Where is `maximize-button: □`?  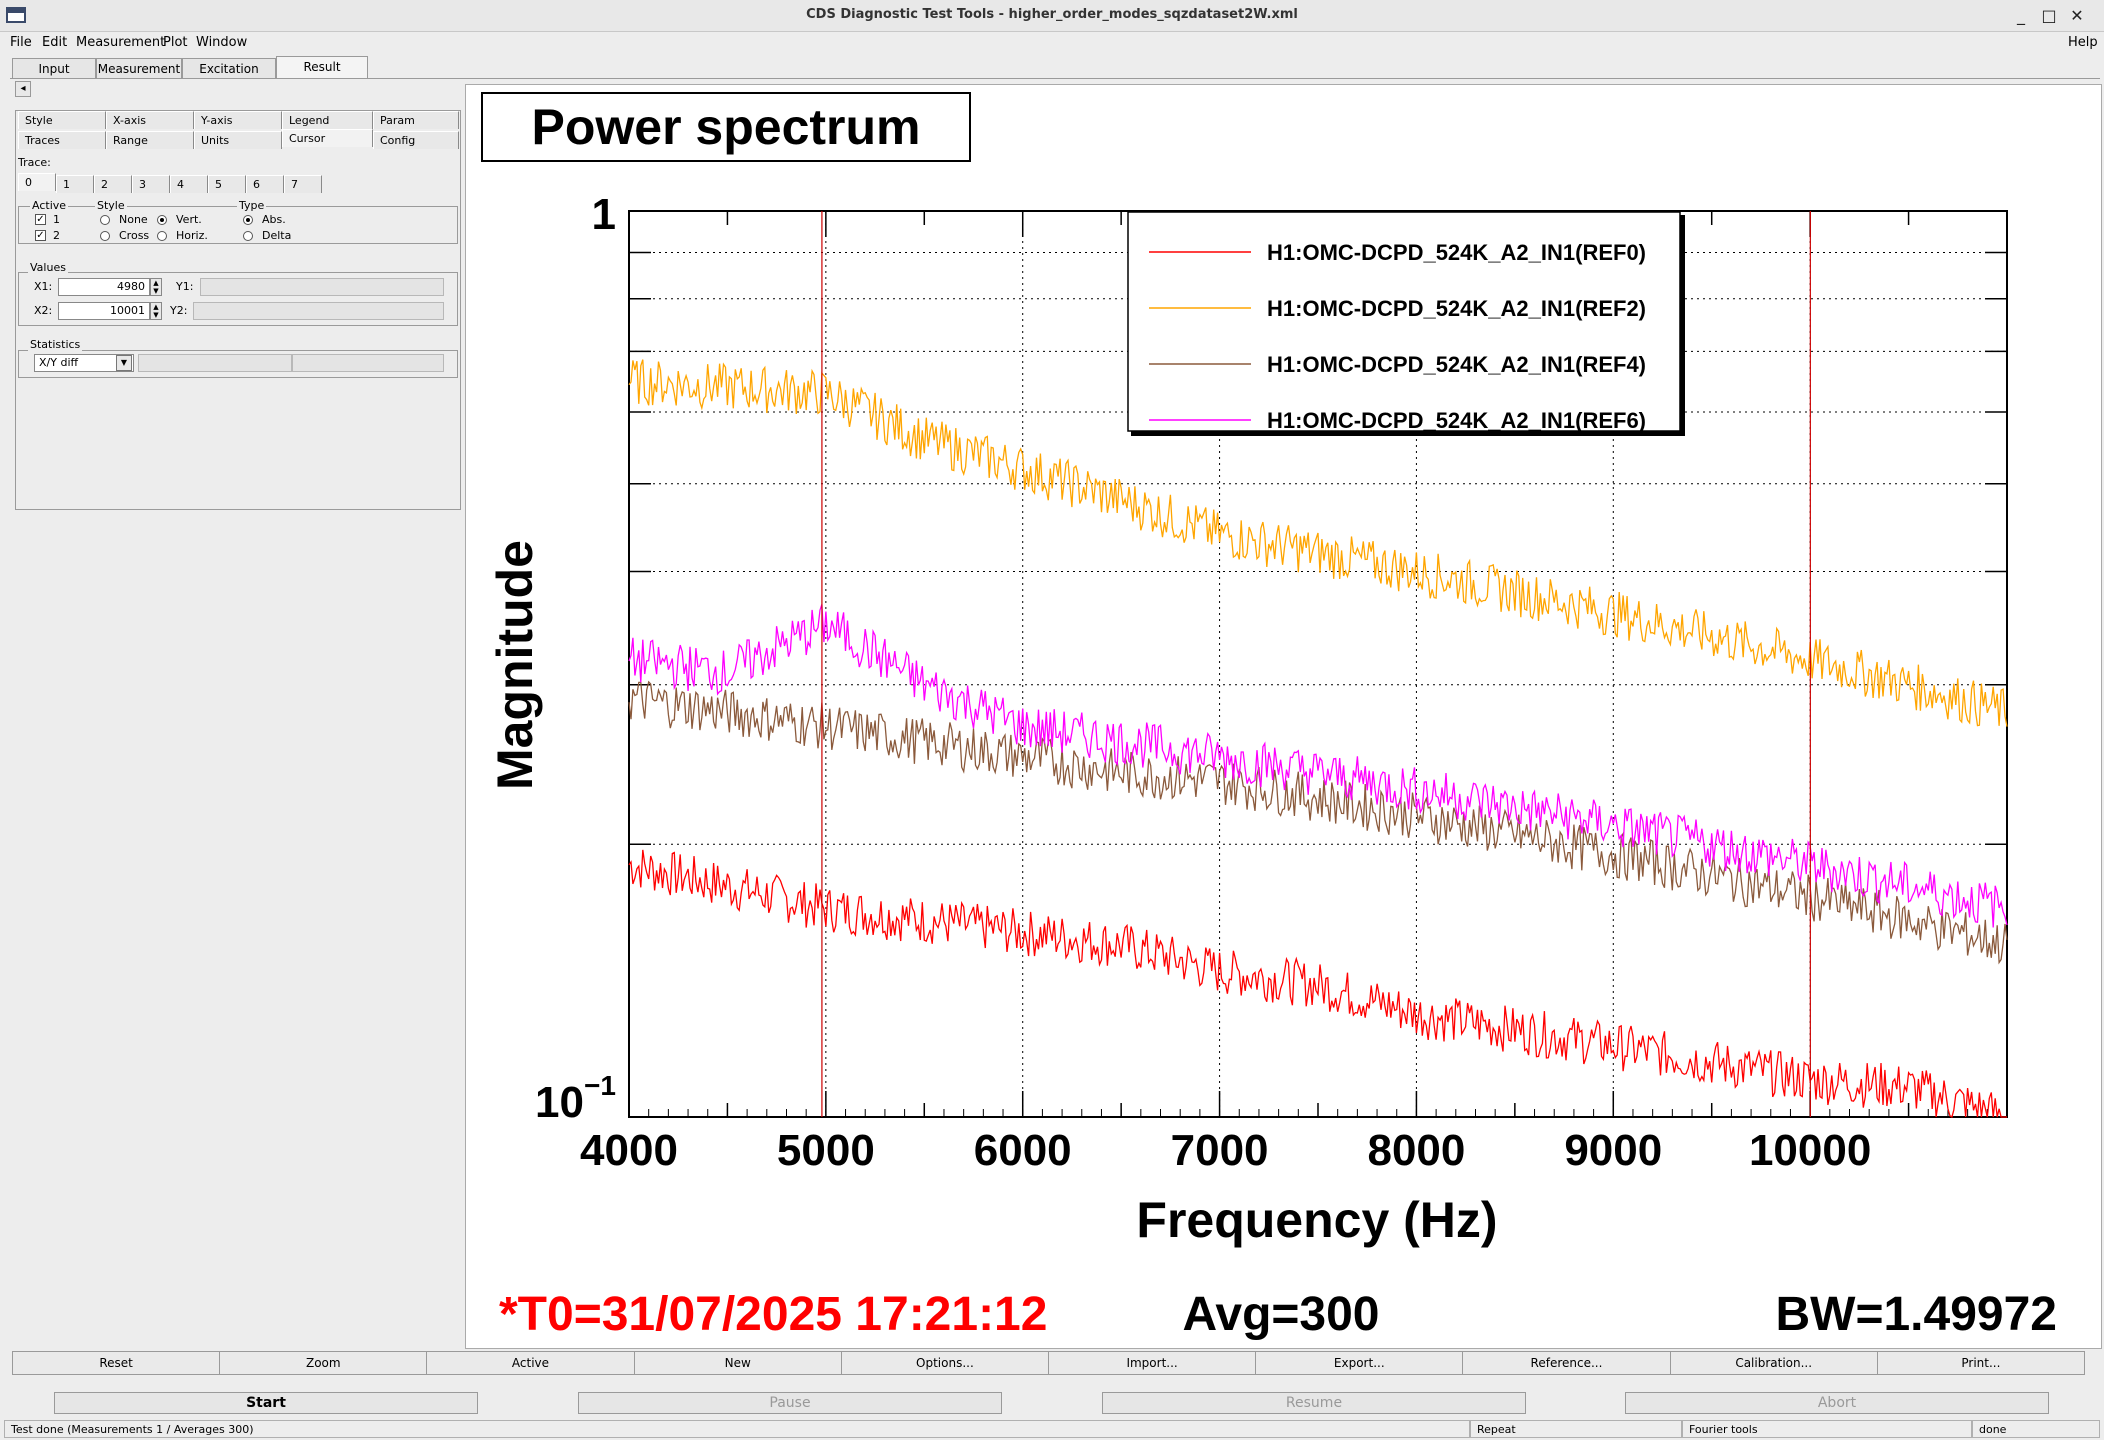
maximize-button: □ is located at coordinates (2049, 15).